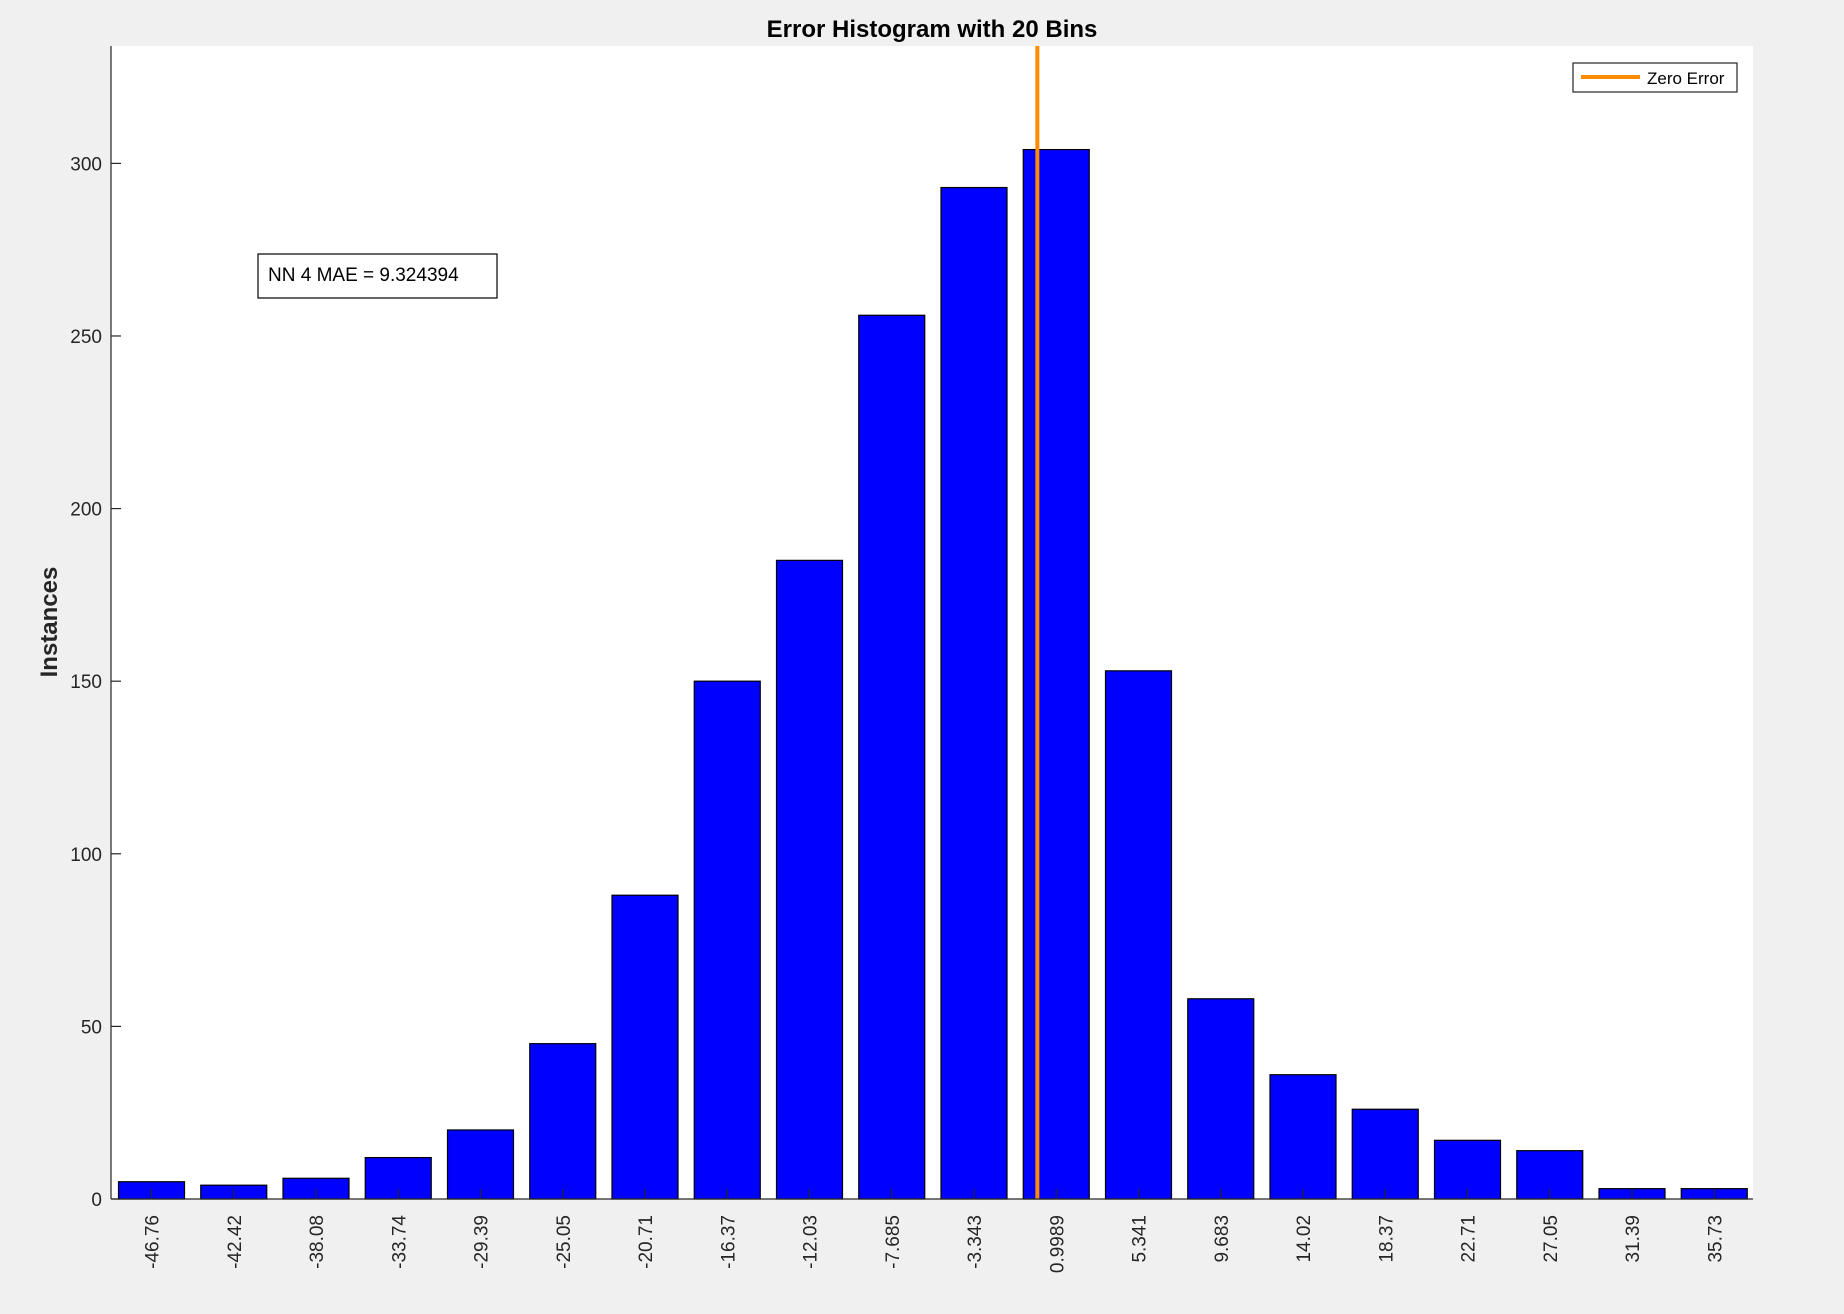 The image size is (1844, 1314). I want to click on y-tick-label: 150, so click(86, 682).